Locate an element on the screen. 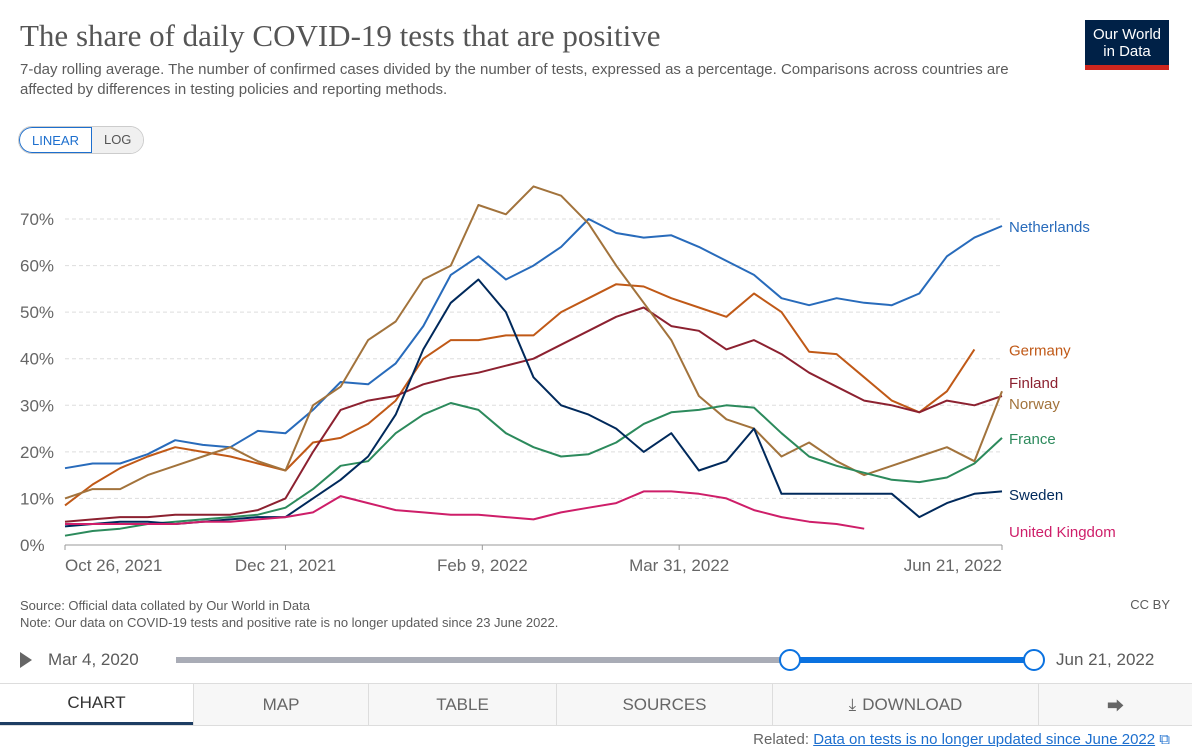 Image resolution: width=1192 pixels, height=755 pixels. y-tick-label: 40% is located at coordinates (37, 359).